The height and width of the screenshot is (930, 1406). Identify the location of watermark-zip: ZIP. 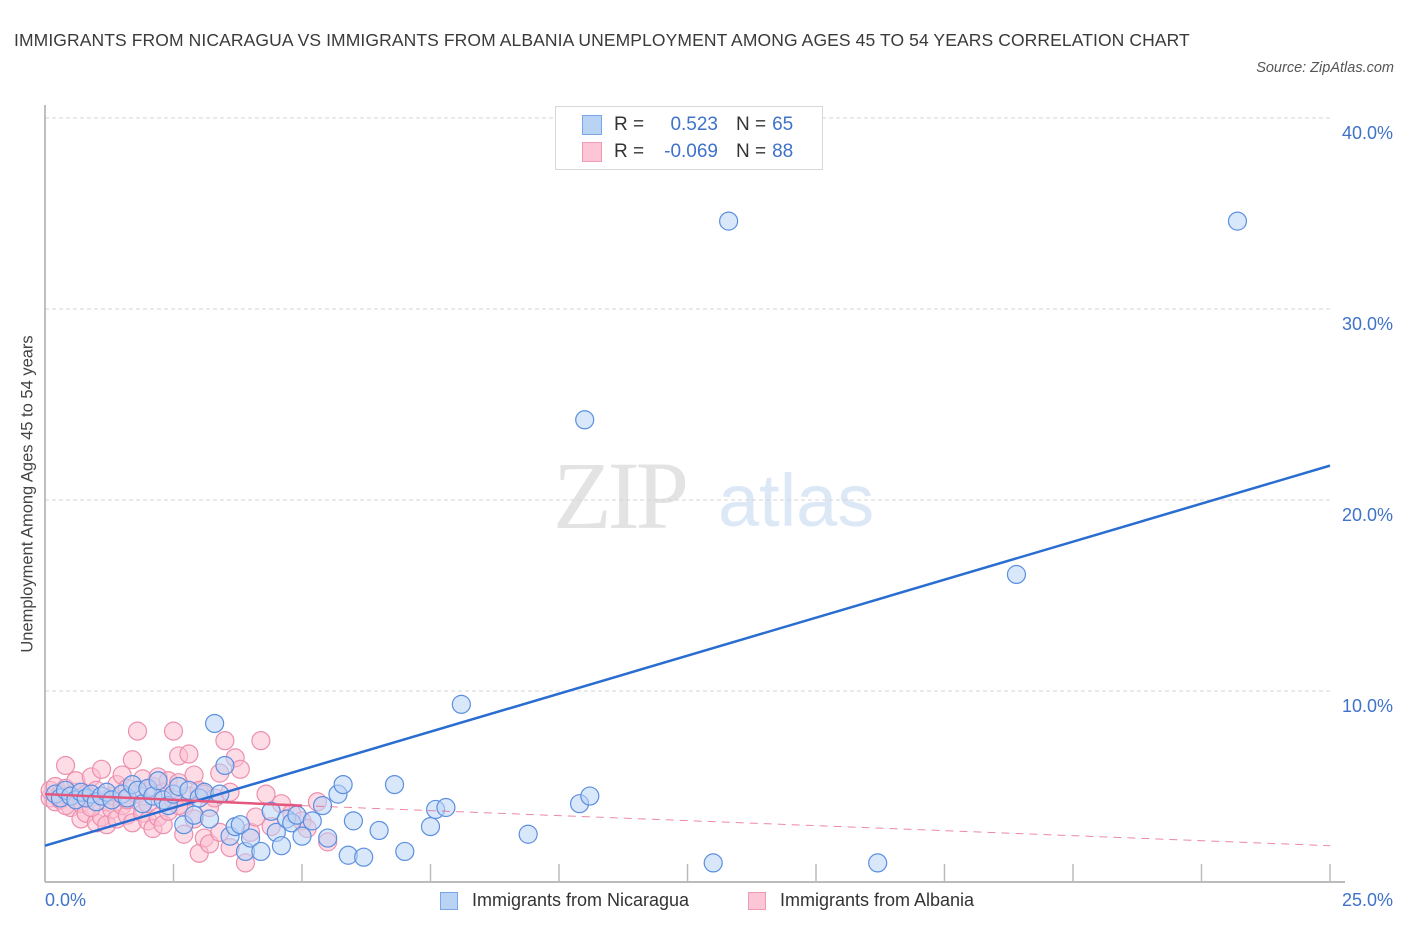
(621, 495).